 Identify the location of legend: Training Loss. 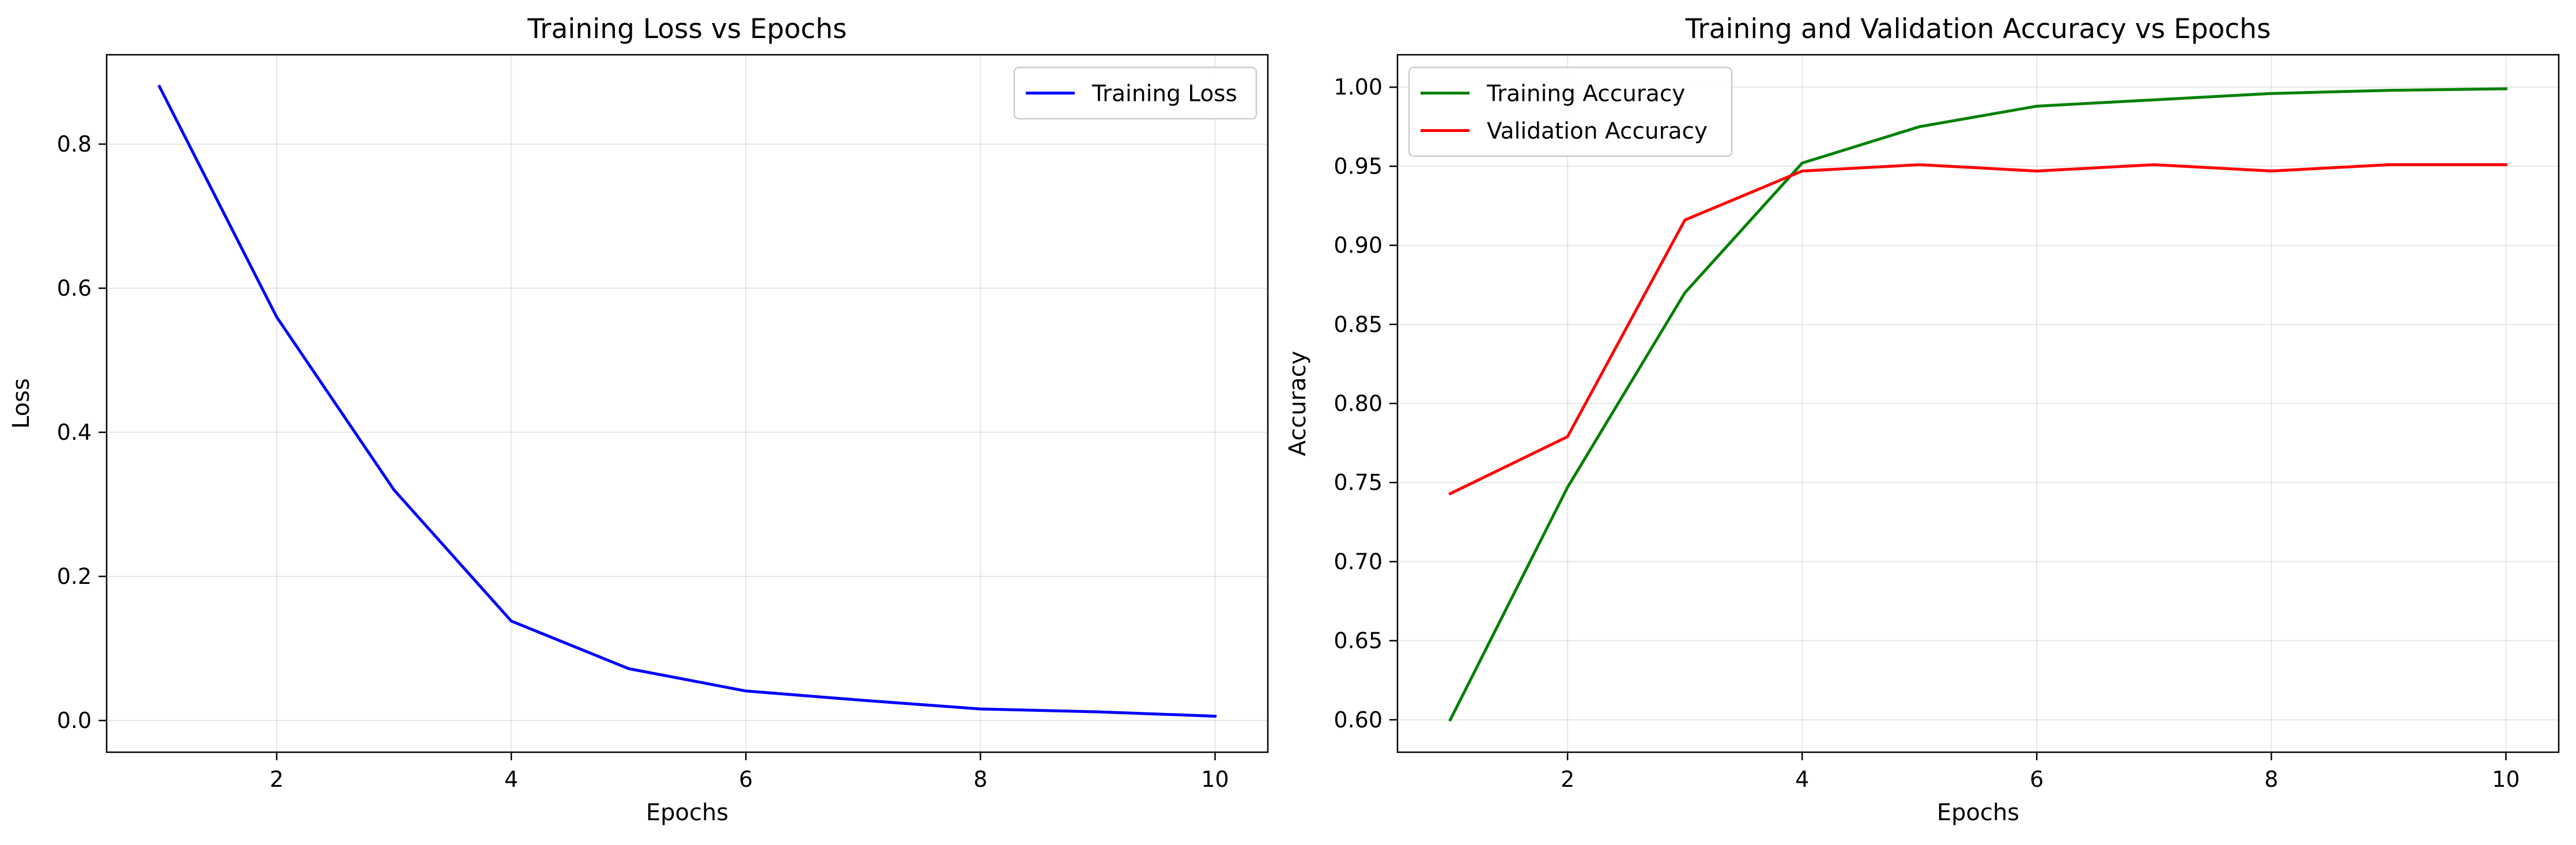
(1135, 93).